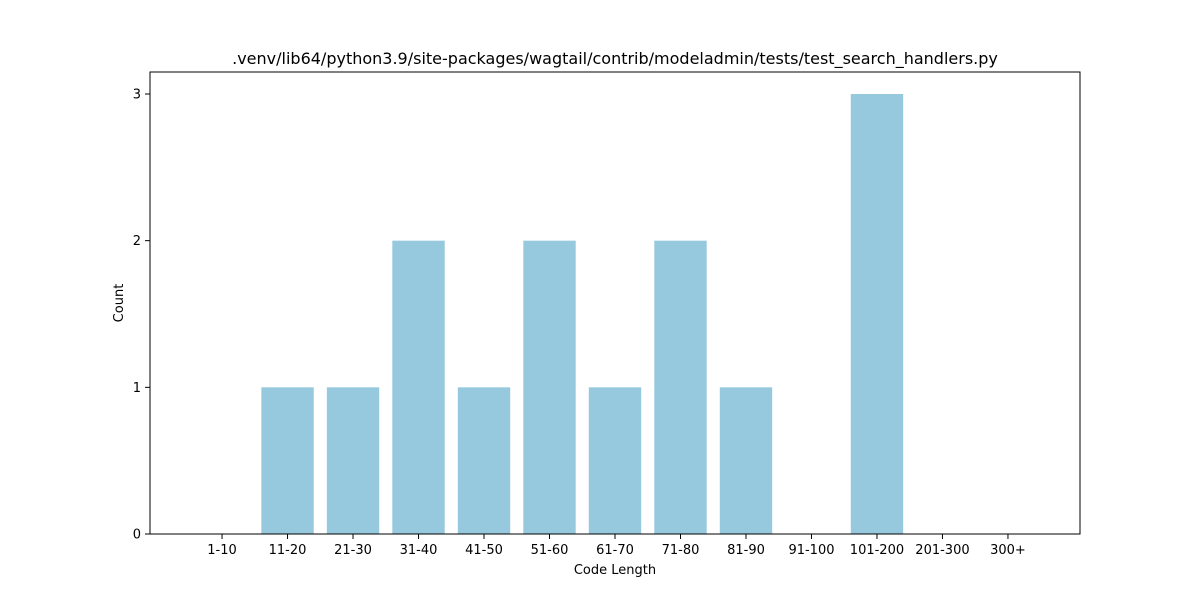  What do you see at coordinates (1008, 550) in the screenshot?
I see `x-tick-label: 300+` at bounding box center [1008, 550].